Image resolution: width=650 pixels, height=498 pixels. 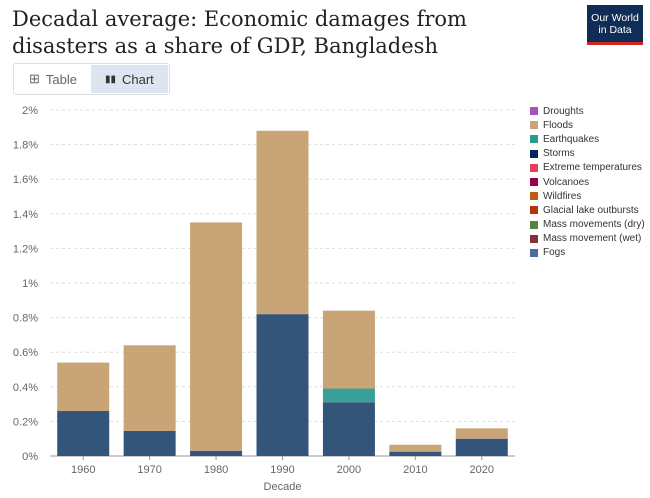 What do you see at coordinates (30, 111) in the screenshot?
I see `y-tick-label: 2%` at bounding box center [30, 111].